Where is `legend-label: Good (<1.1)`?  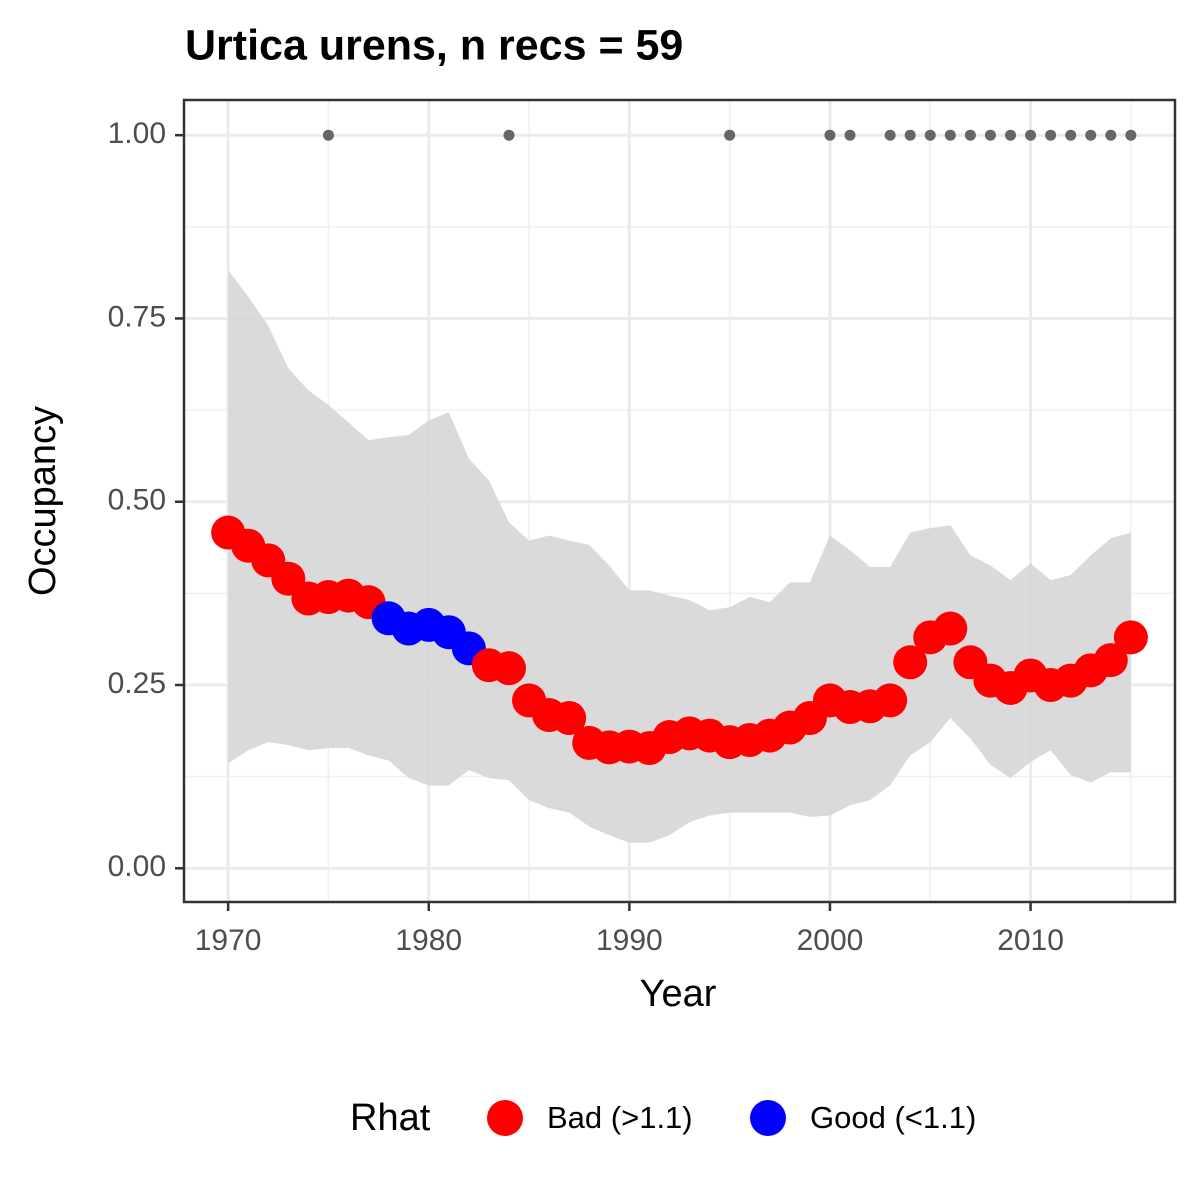 legend-label: Good (<1.1) is located at coordinates (893, 1117).